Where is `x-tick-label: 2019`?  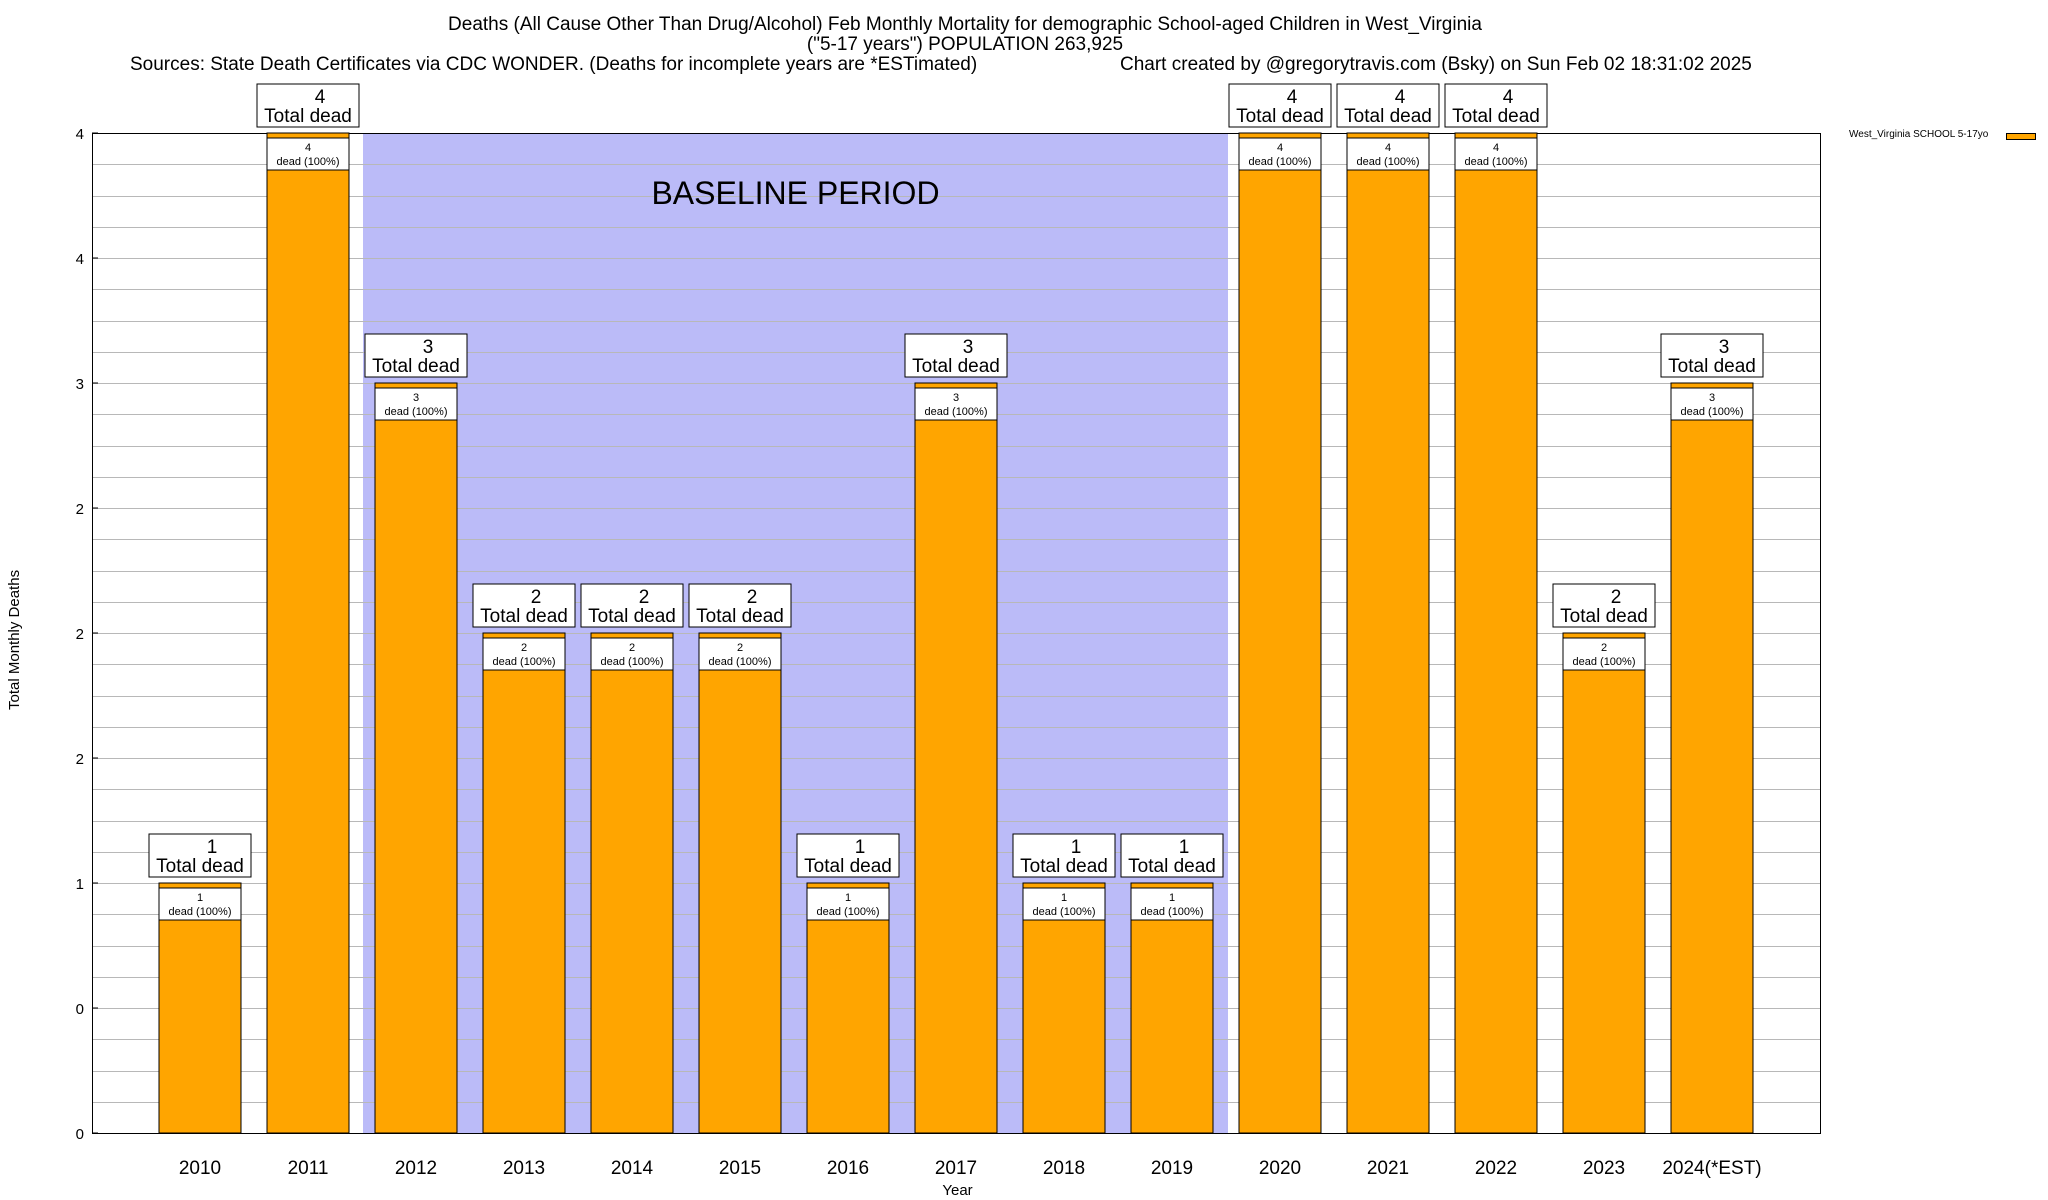 x-tick-label: 2019 is located at coordinates (1172, 1168).